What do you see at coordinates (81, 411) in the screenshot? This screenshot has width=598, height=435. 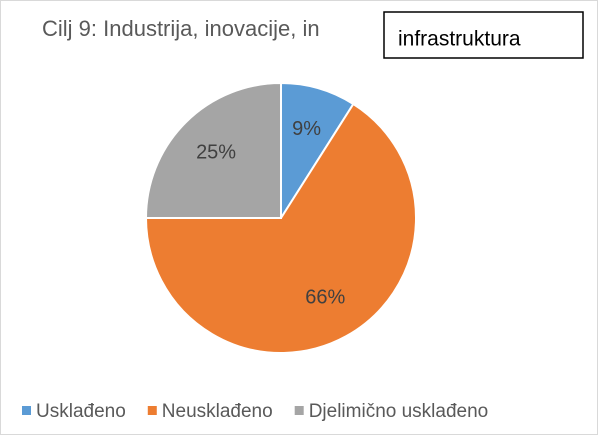 I see `legend-label: Usklađeno` at bounding box center [81, 411].